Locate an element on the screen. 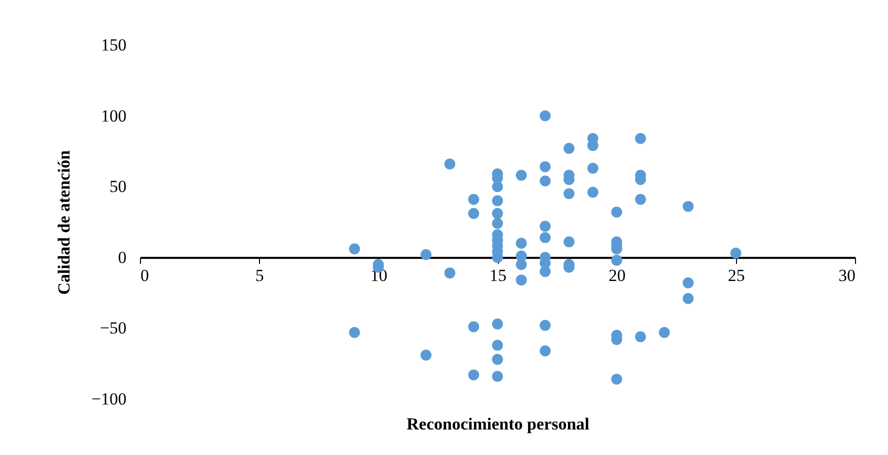 The image size is (888, 455). x-tick-label: 20 is located at coordinates (617, 275).